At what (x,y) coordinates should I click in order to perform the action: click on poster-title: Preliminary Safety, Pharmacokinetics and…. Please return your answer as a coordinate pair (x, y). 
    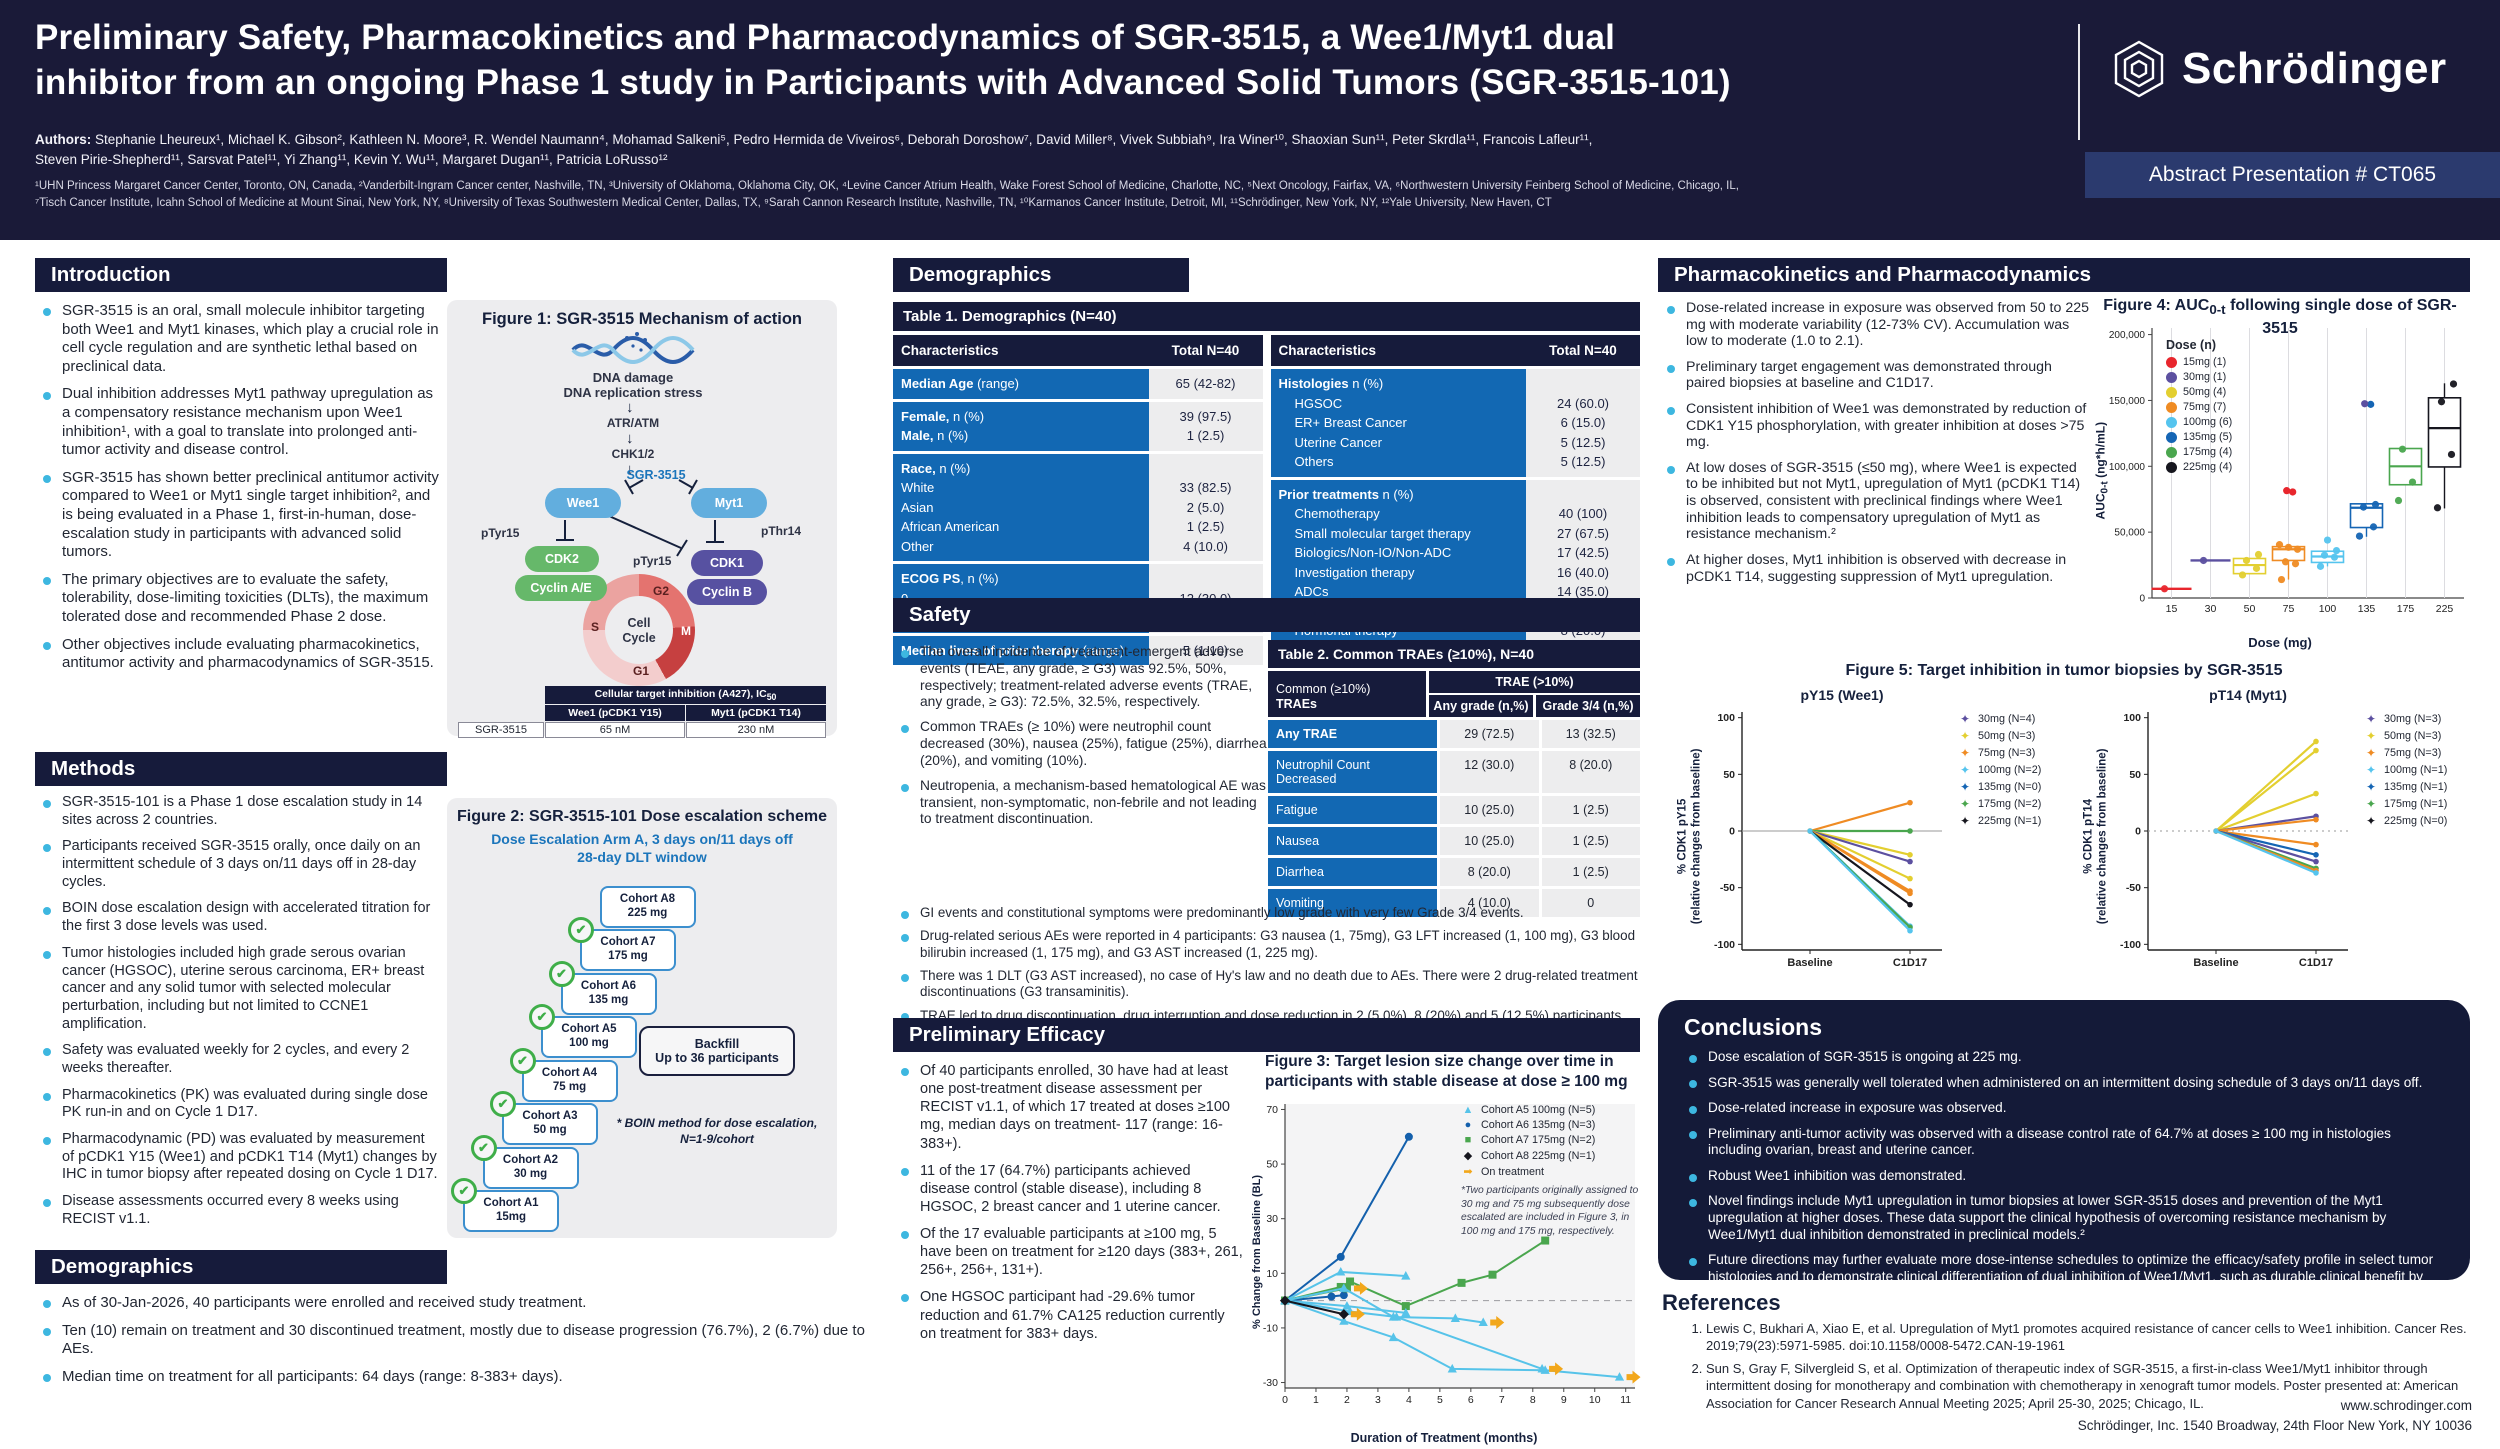
    Looking at the image, I should click on (1050, 61).